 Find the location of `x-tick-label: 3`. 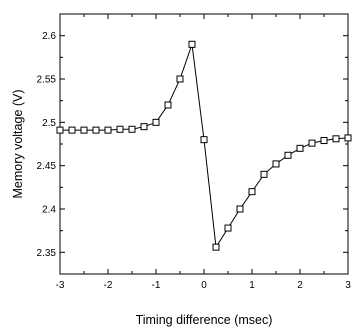

x-tick-label: 3 is located at coordinates (348, 285).